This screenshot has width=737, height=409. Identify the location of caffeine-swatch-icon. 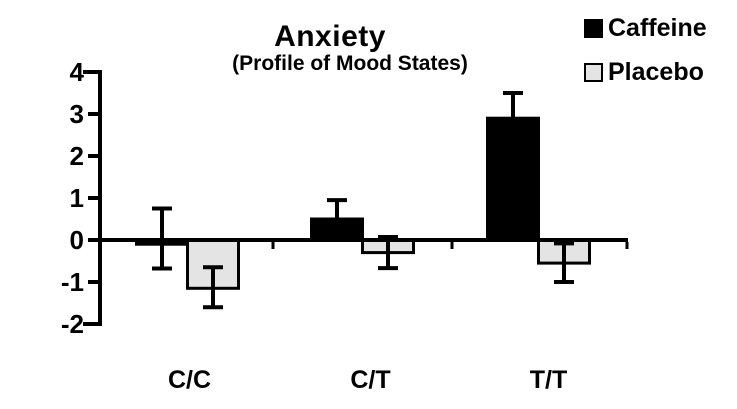
(593, 28).